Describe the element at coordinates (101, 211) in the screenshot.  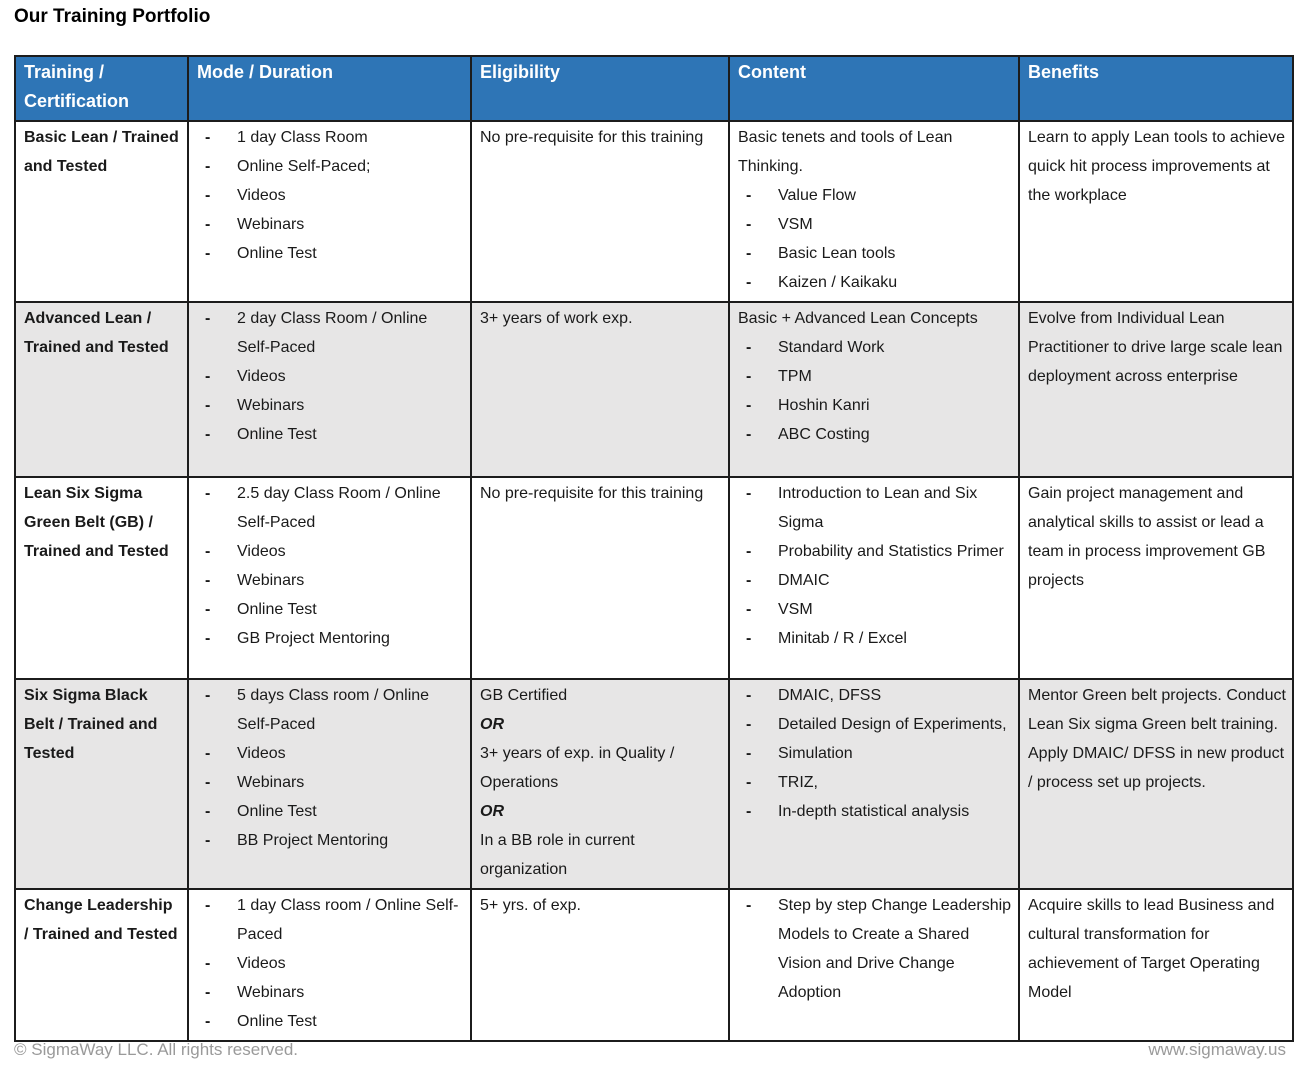
I see `training-cell: Basic Lean / Trained and Tested` at that location.